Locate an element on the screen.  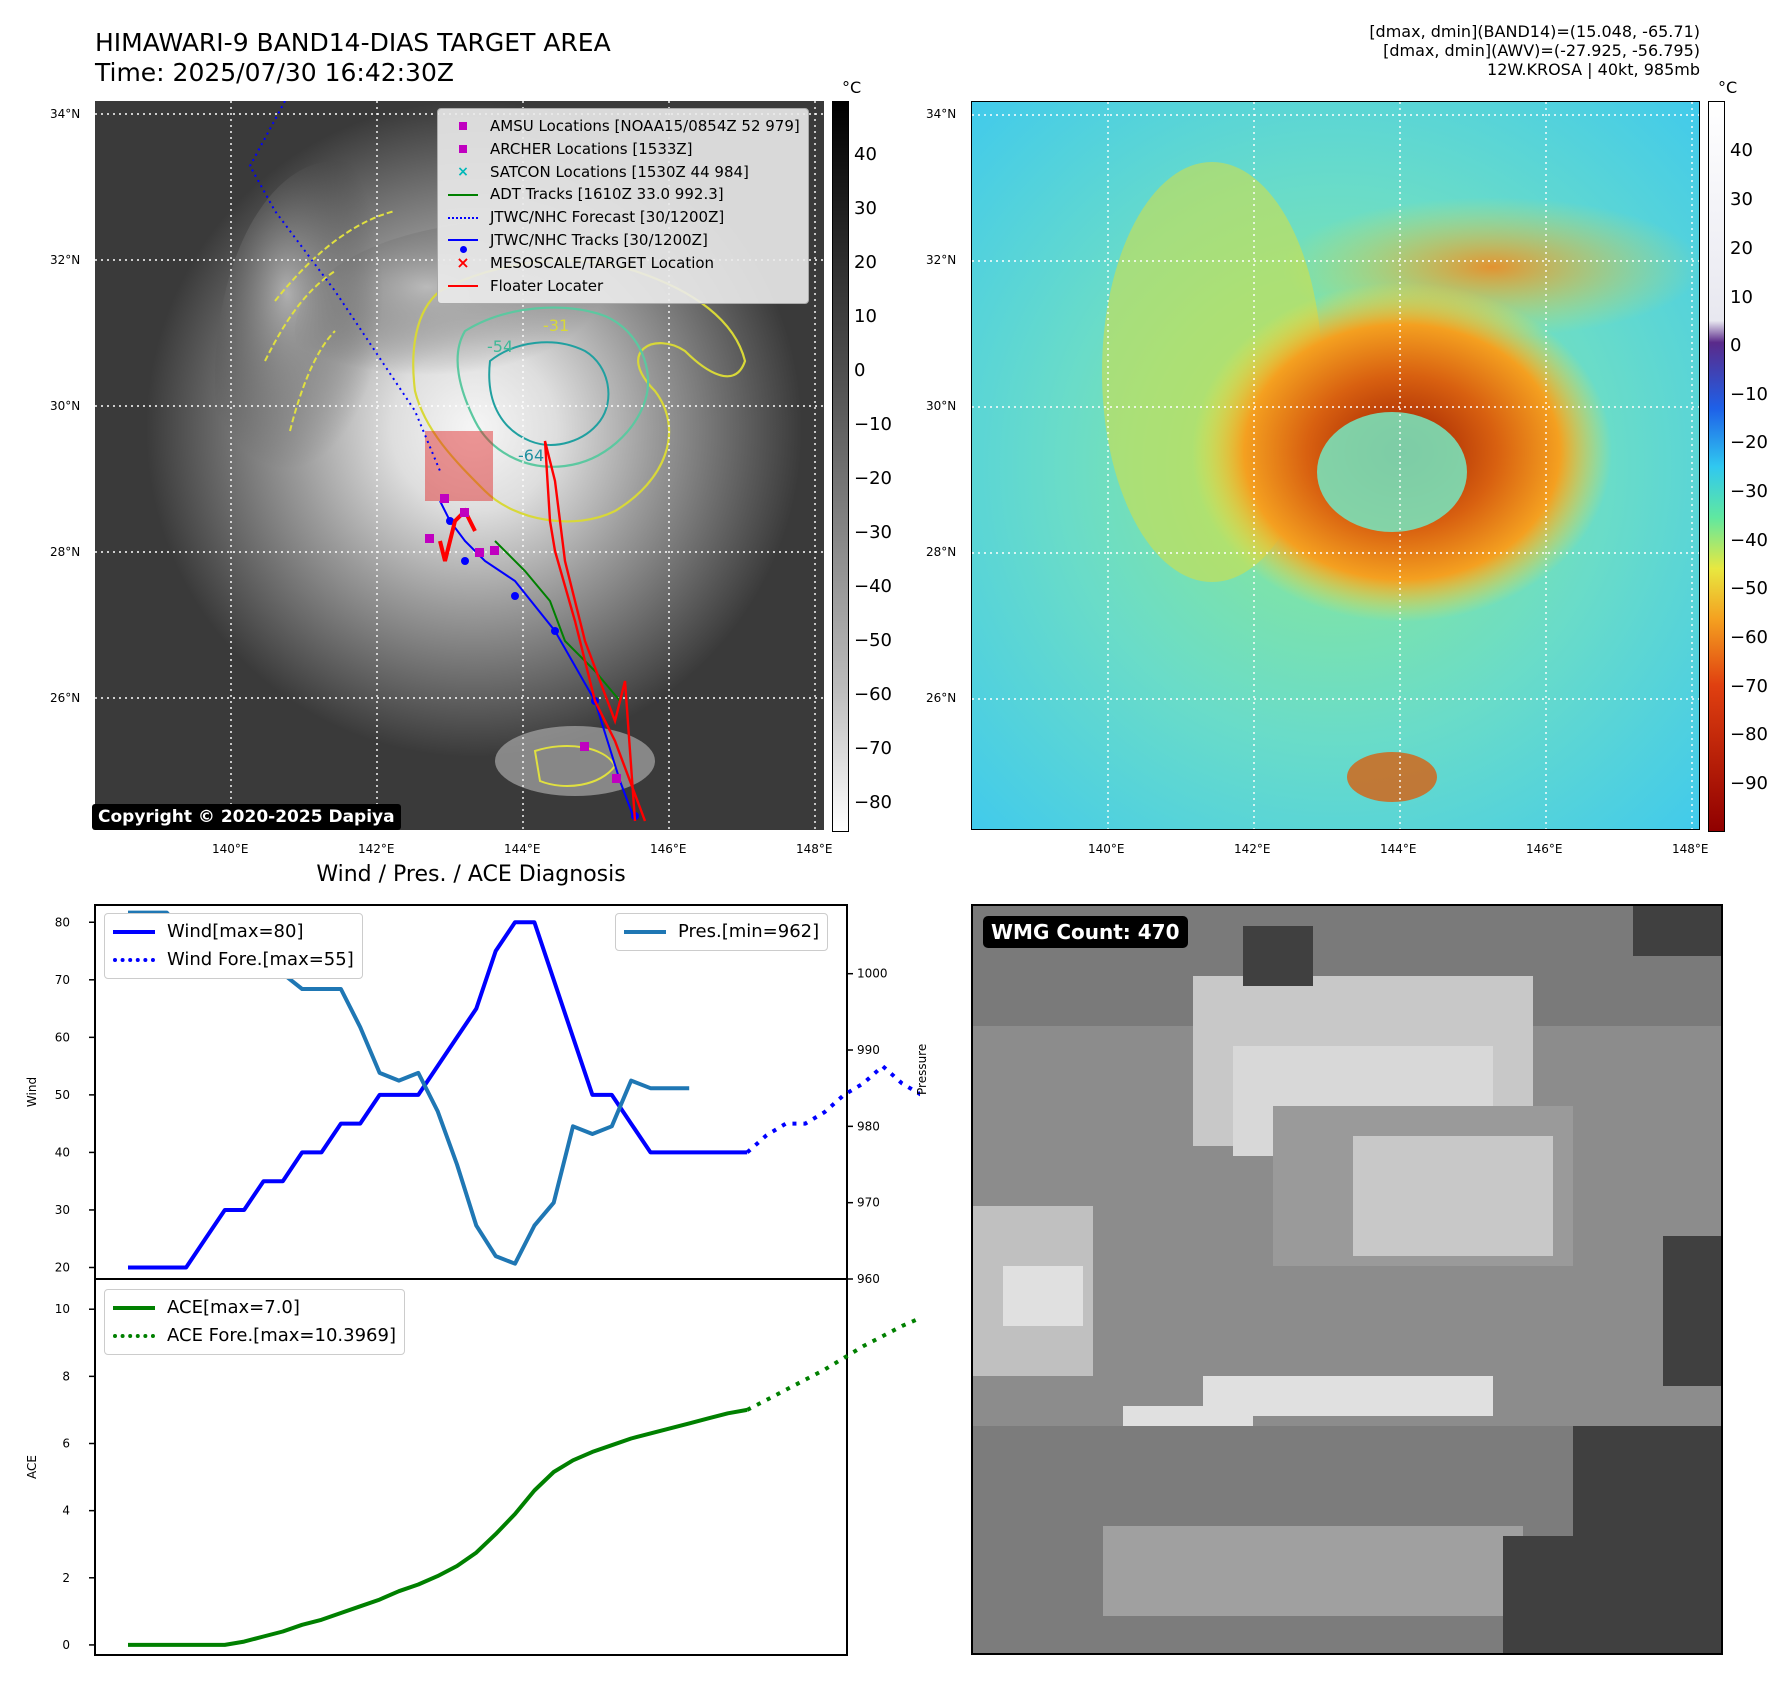
legend-jtwc-tracks: JTWC/NHC Tracks [30/1200Z] is located at coordinates (623, 241).